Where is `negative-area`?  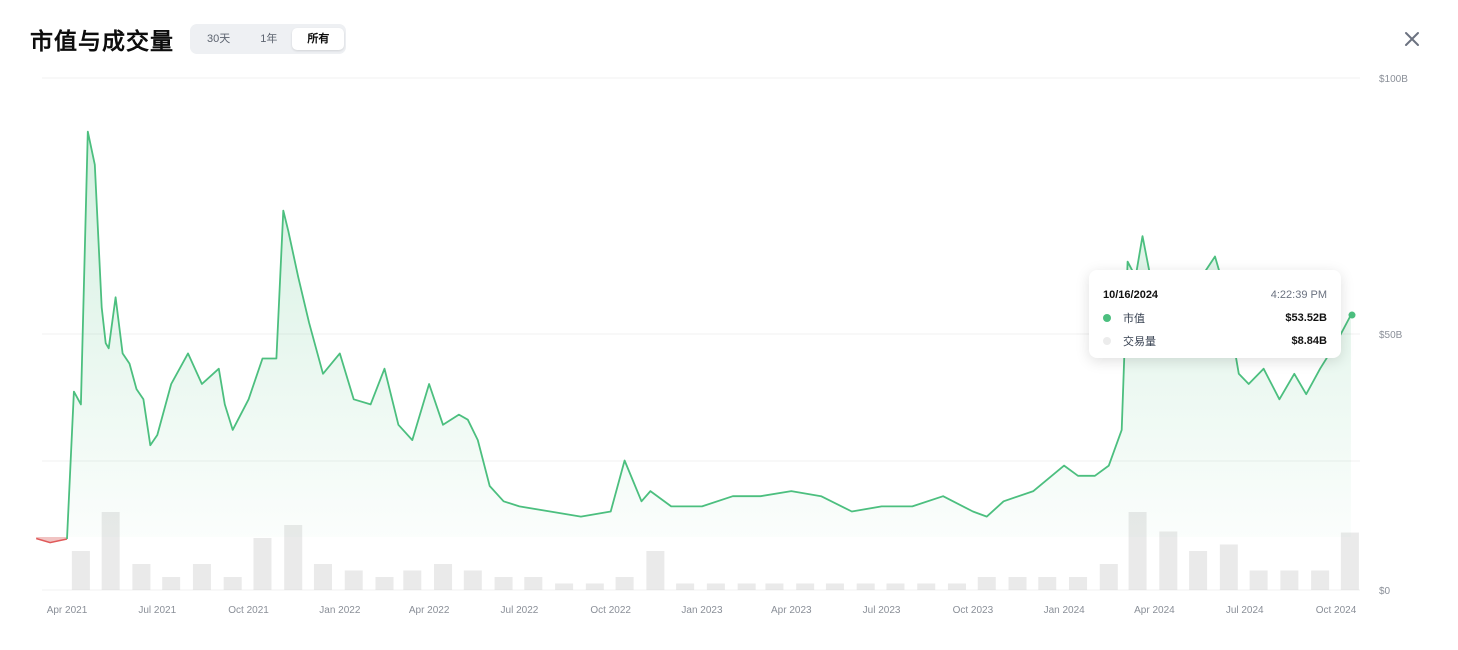
negative-area is located at coordinates (51, 540).